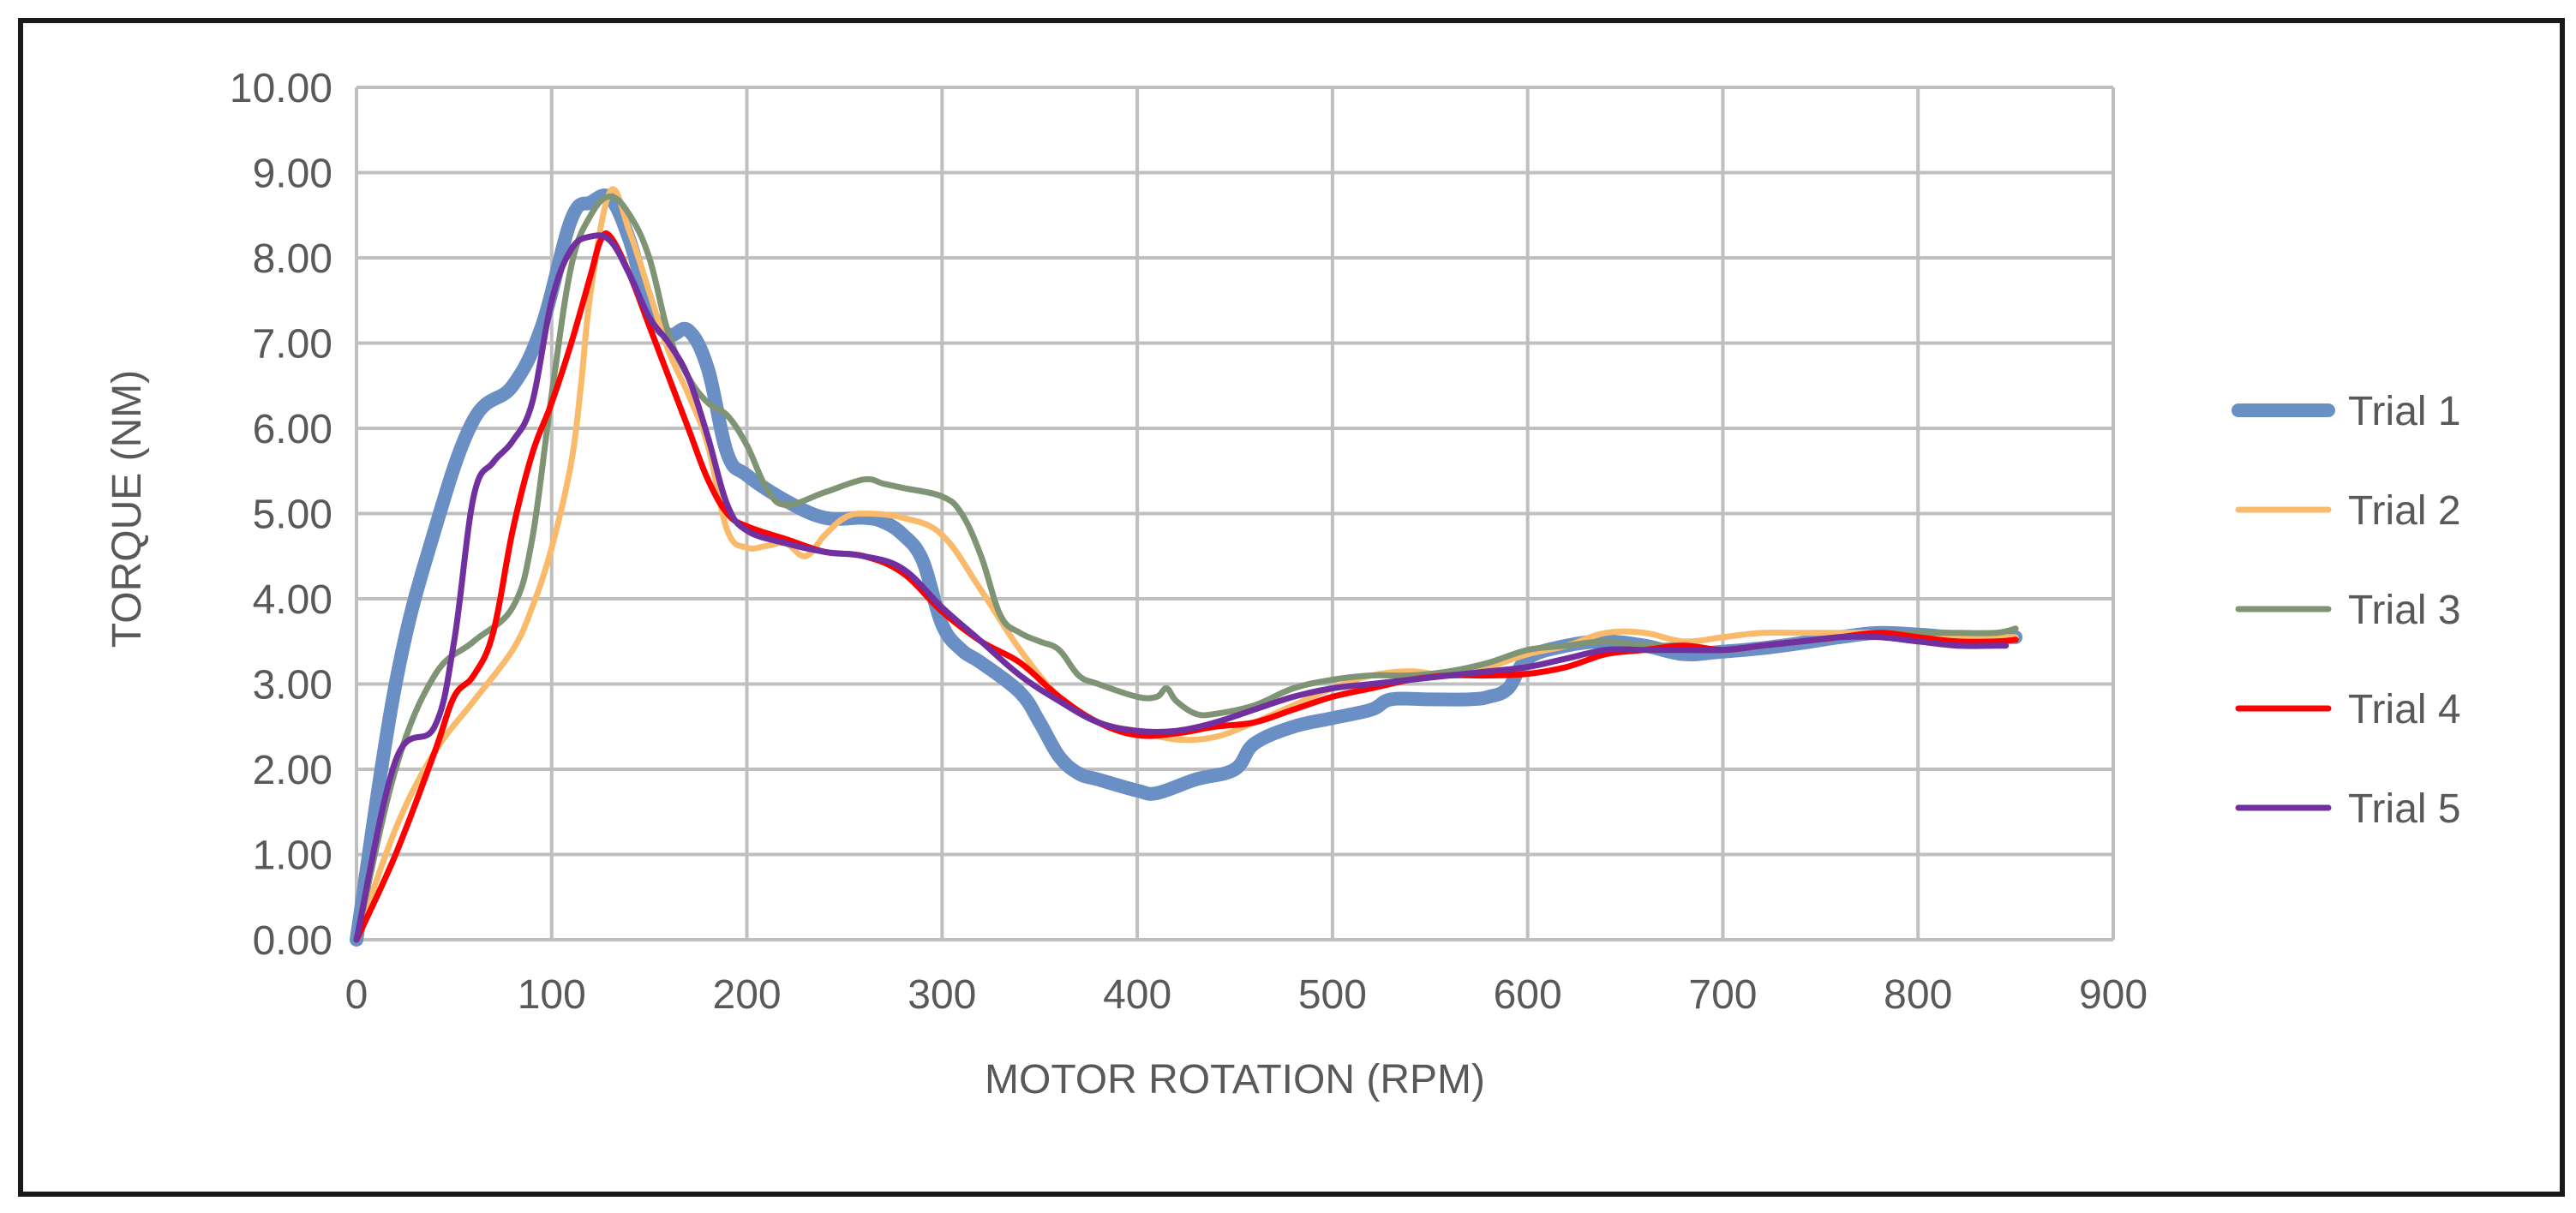  I want to click on x-tick-label: 500, so click(1332, 995).